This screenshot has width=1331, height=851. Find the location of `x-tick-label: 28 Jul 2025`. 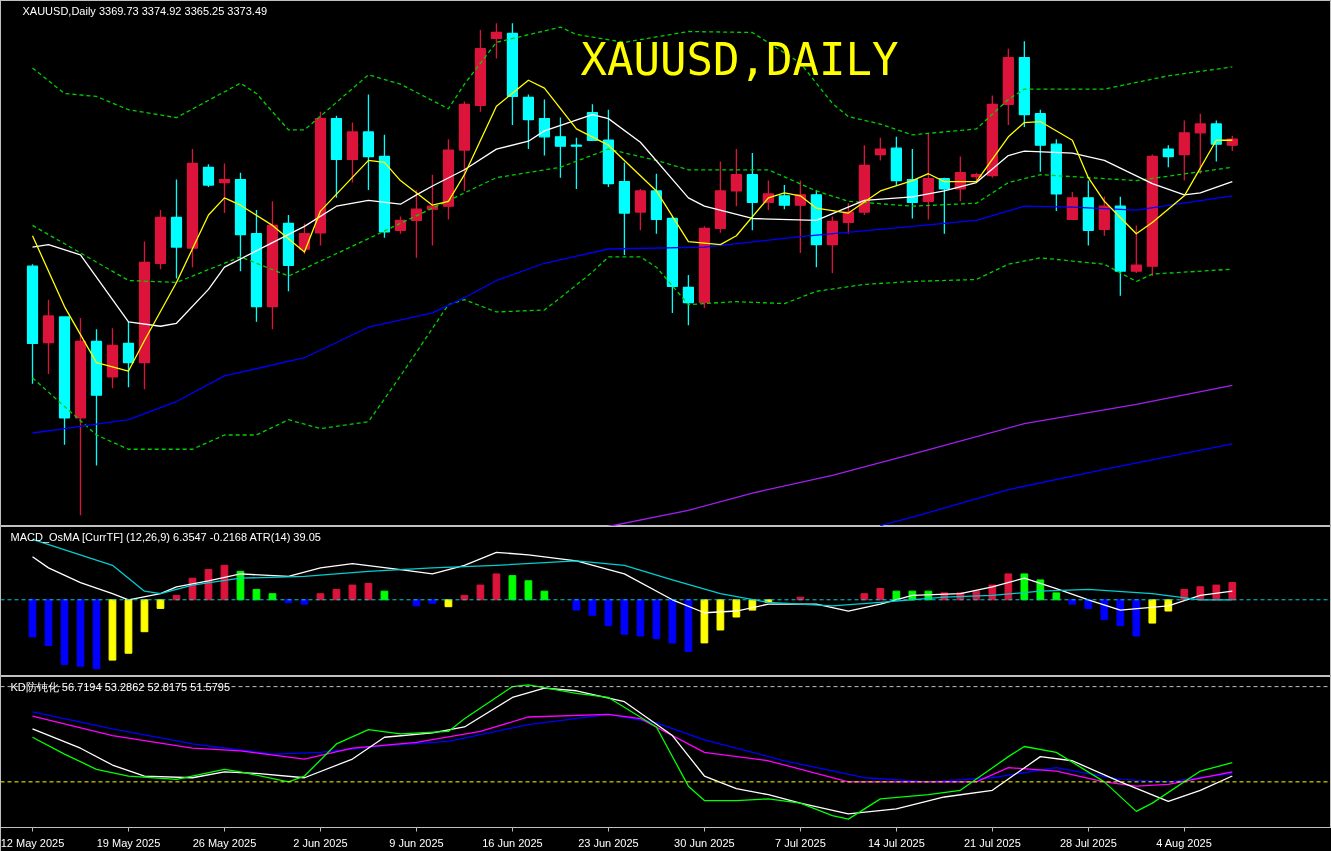

x-tick-label: 28 Jul 2025 is located at coordinates (1088, 842).